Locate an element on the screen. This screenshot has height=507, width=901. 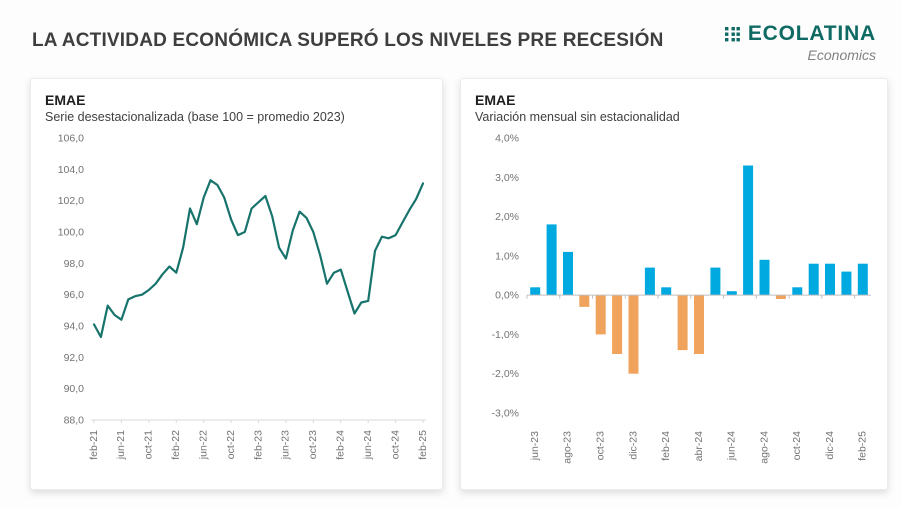
y-axis-label: 4,0% is located at coordinates (507, 139).